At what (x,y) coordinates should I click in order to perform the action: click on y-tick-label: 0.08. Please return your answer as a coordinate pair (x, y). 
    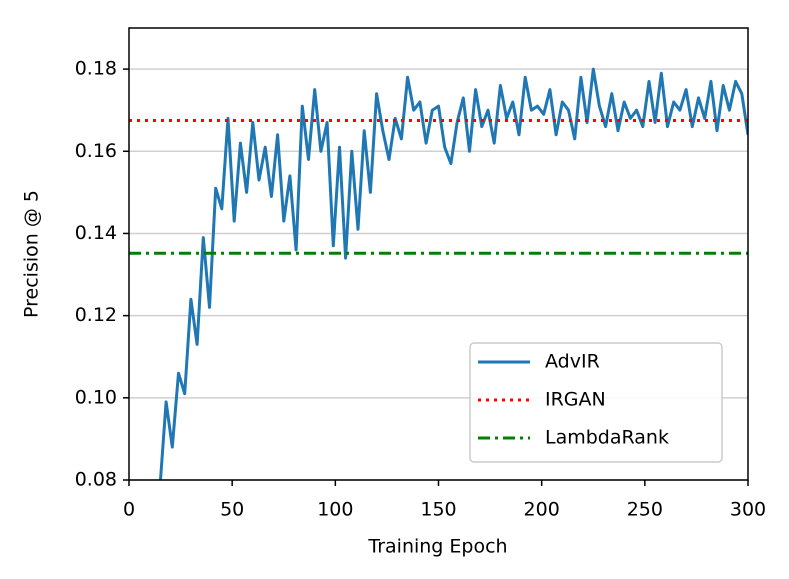
    Looking at the image, I should click on (96, 480).